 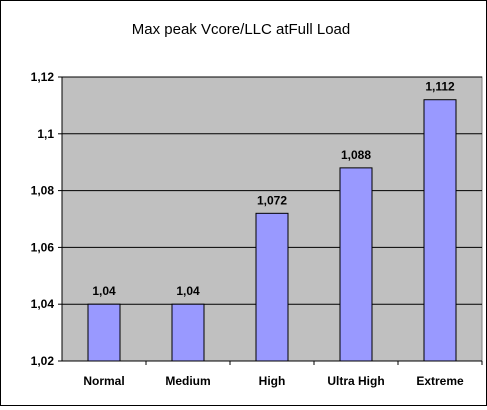 What do you see at coordinates (103, 381) in the screenshot?
I see `x-tick-label: Normal` at bounding box center [103, 381].